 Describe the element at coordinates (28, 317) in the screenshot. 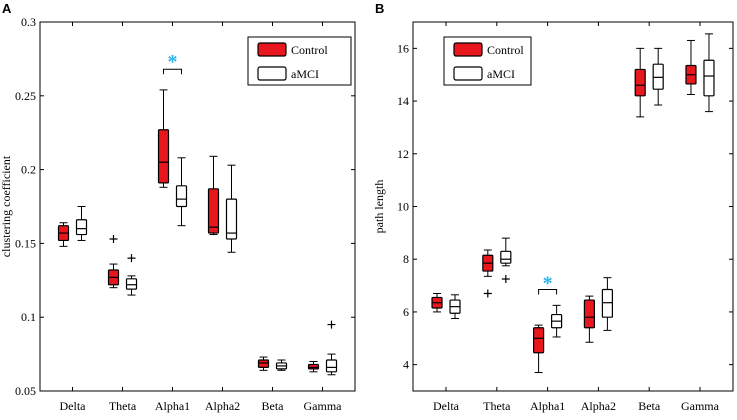

I see `y-tick-label: 0.1` at that location.